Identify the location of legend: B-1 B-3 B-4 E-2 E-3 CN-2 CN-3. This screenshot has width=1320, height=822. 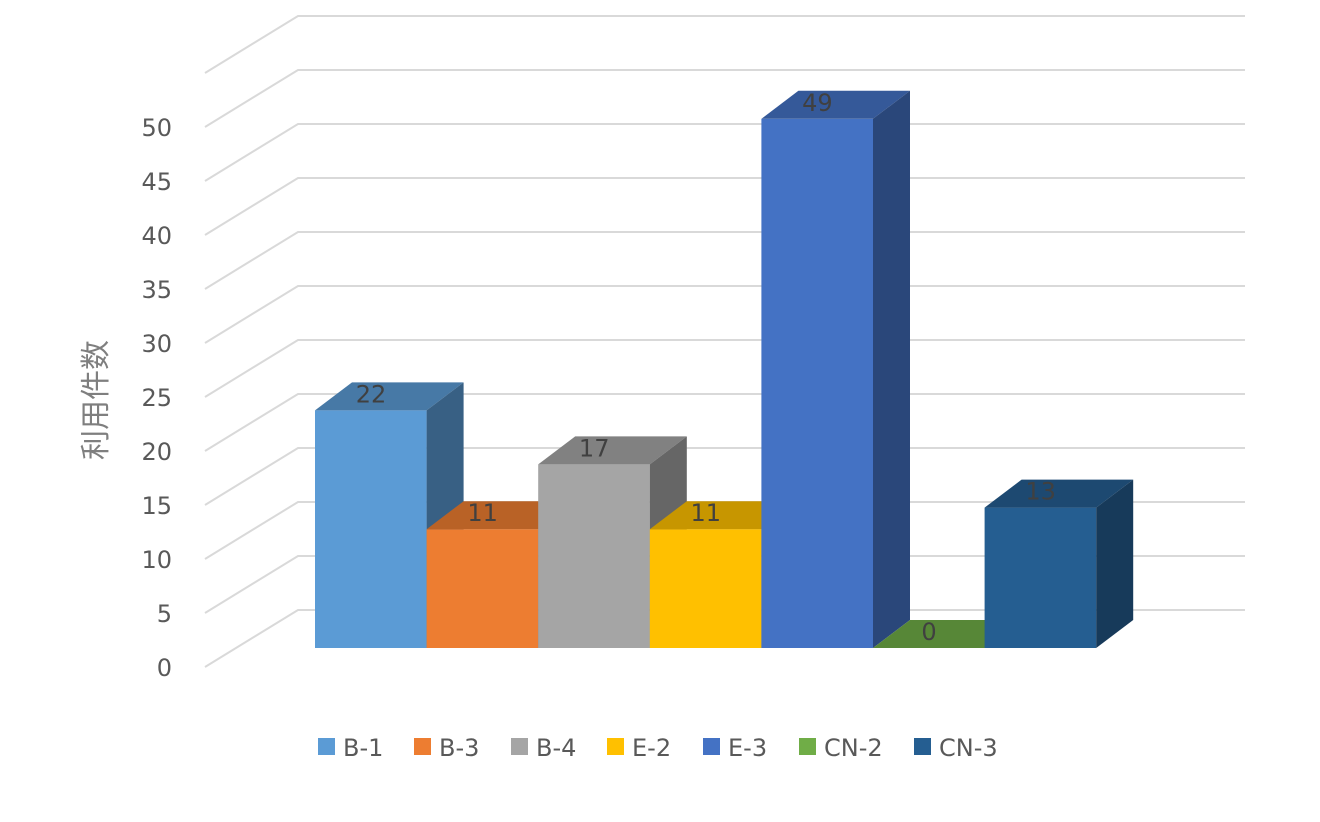
(658, 748).